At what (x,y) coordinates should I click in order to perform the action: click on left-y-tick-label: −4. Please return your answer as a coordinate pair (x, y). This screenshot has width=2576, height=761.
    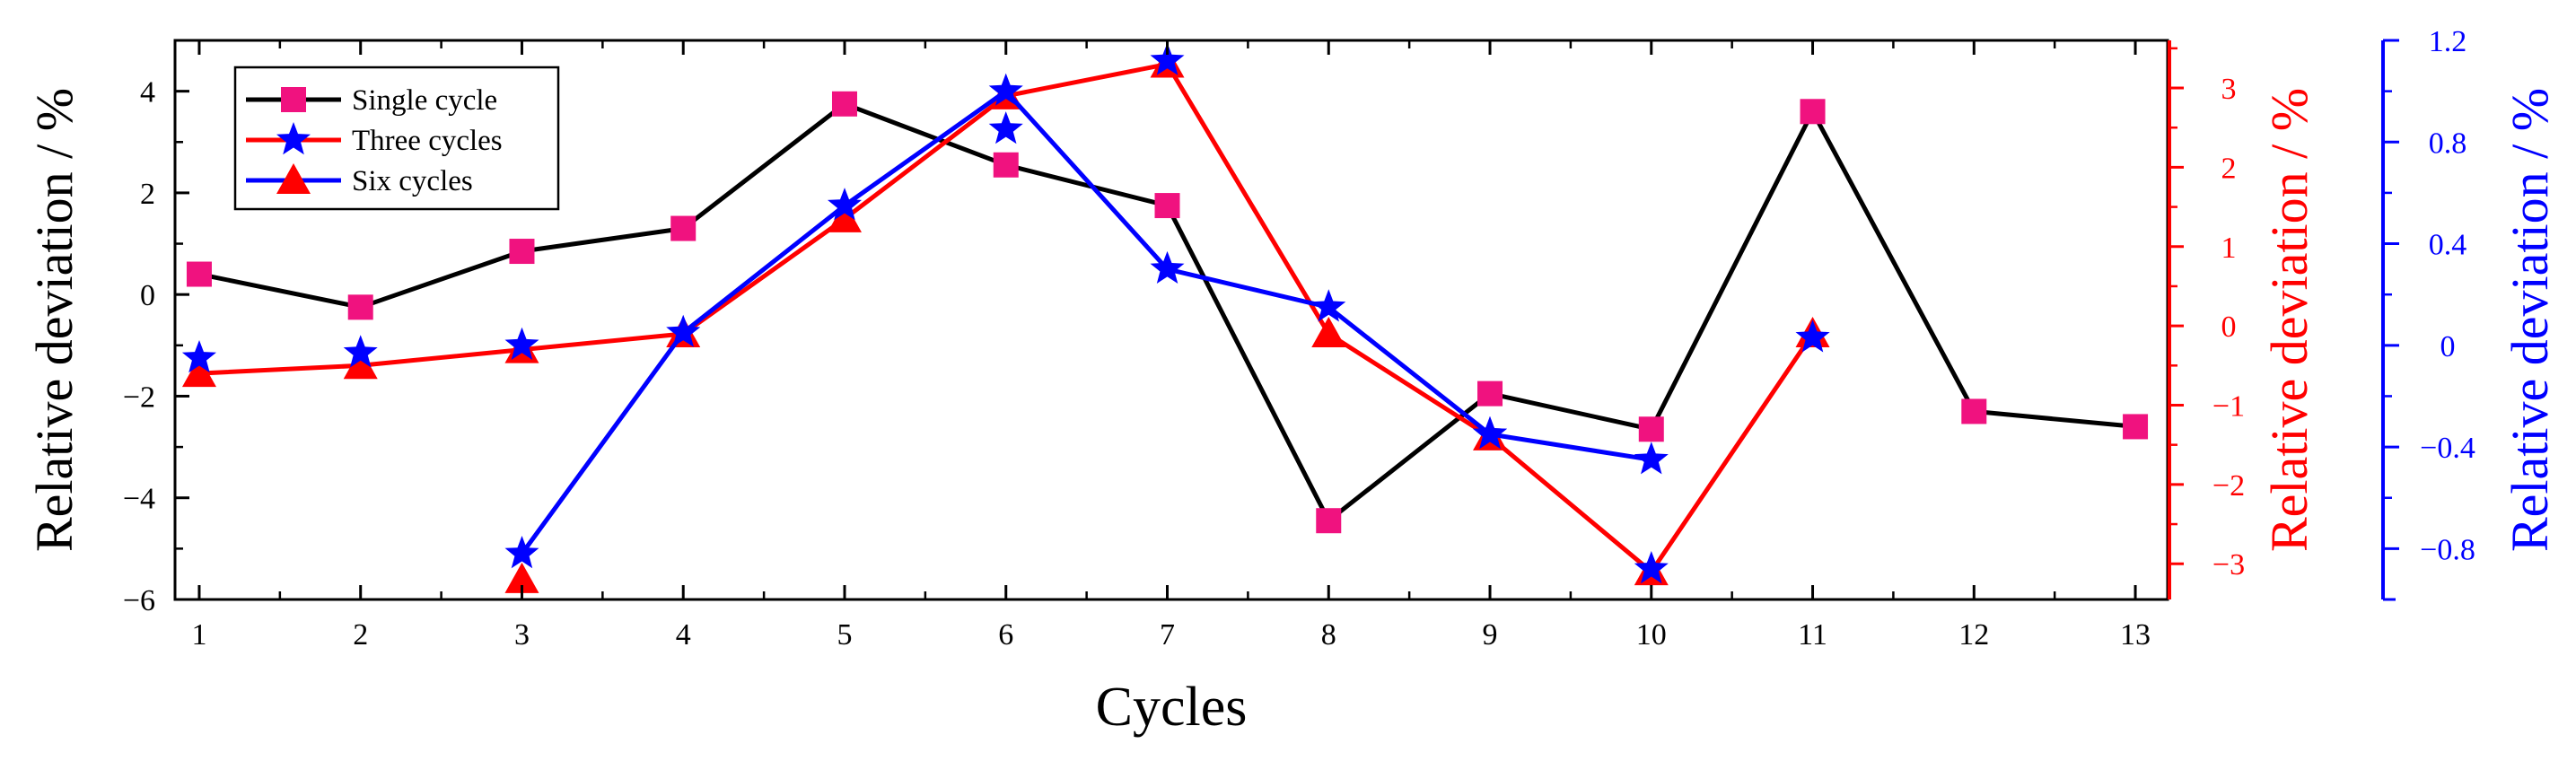
    Looking at the image, I should click on (139, 499).